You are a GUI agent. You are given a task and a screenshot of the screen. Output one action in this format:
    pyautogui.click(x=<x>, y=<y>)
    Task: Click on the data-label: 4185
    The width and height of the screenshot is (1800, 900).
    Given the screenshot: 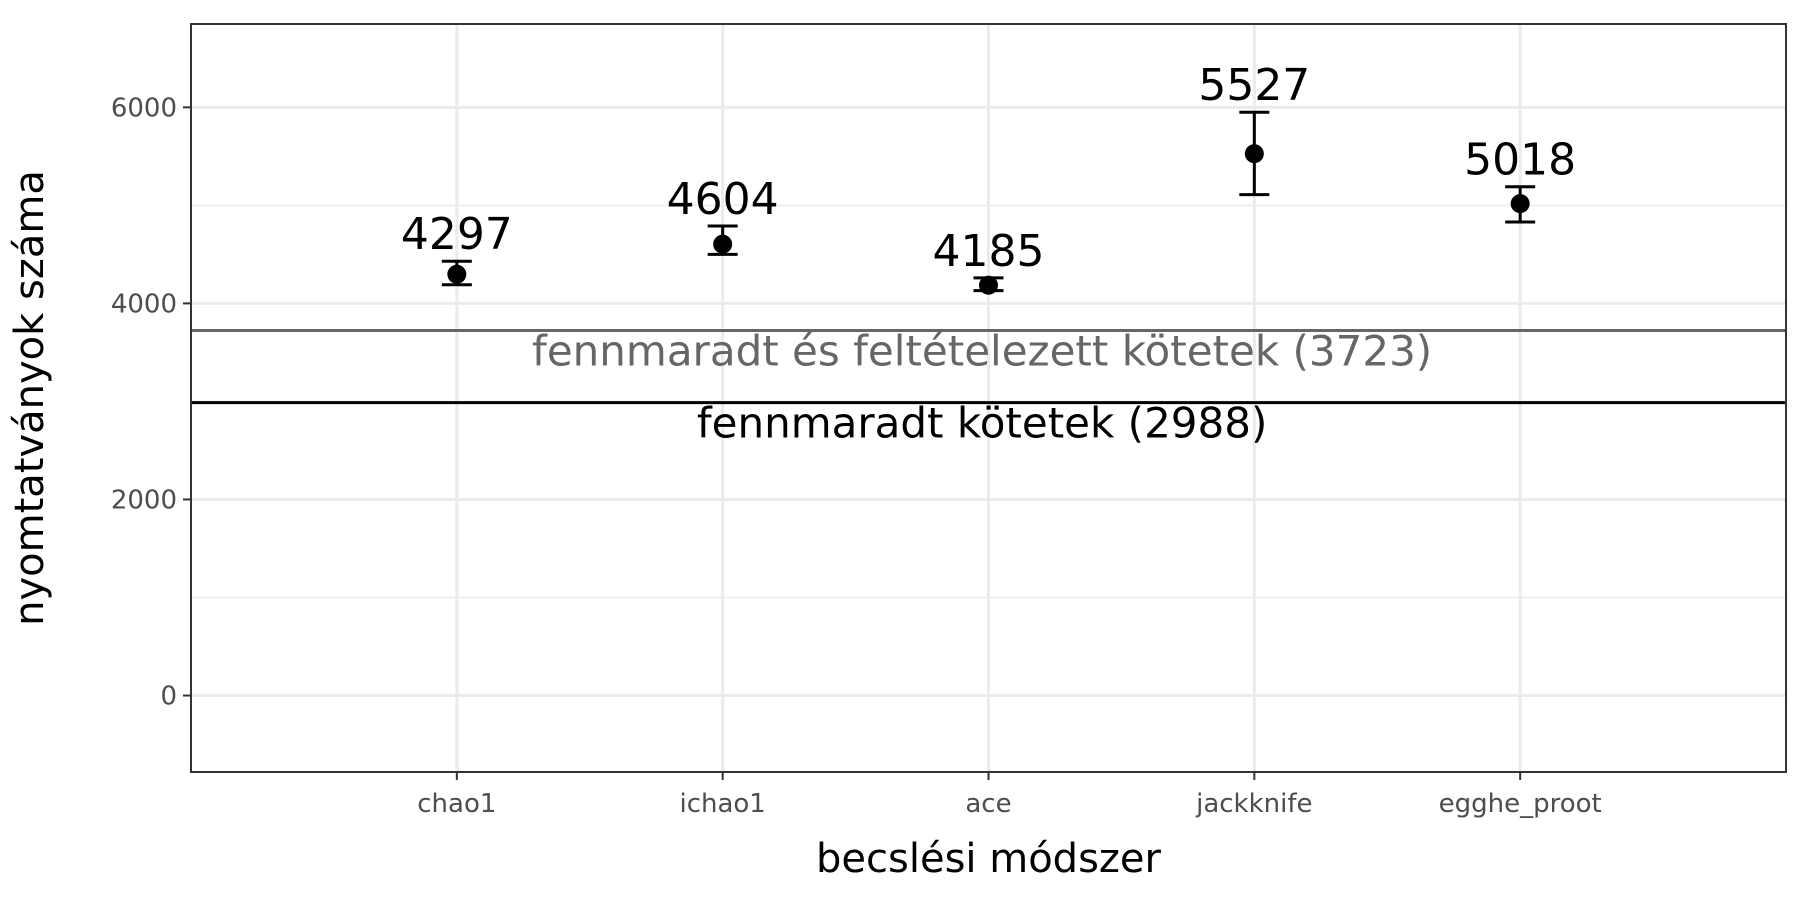 What is the action you would take?
    pyautogui.click(x=989, y=251)
    